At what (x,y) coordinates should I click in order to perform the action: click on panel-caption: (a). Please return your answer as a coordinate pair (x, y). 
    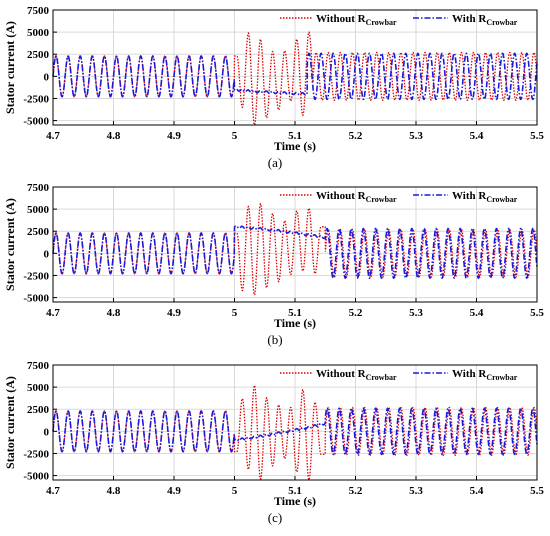
    Looking at the image, I should click on (275, 162).